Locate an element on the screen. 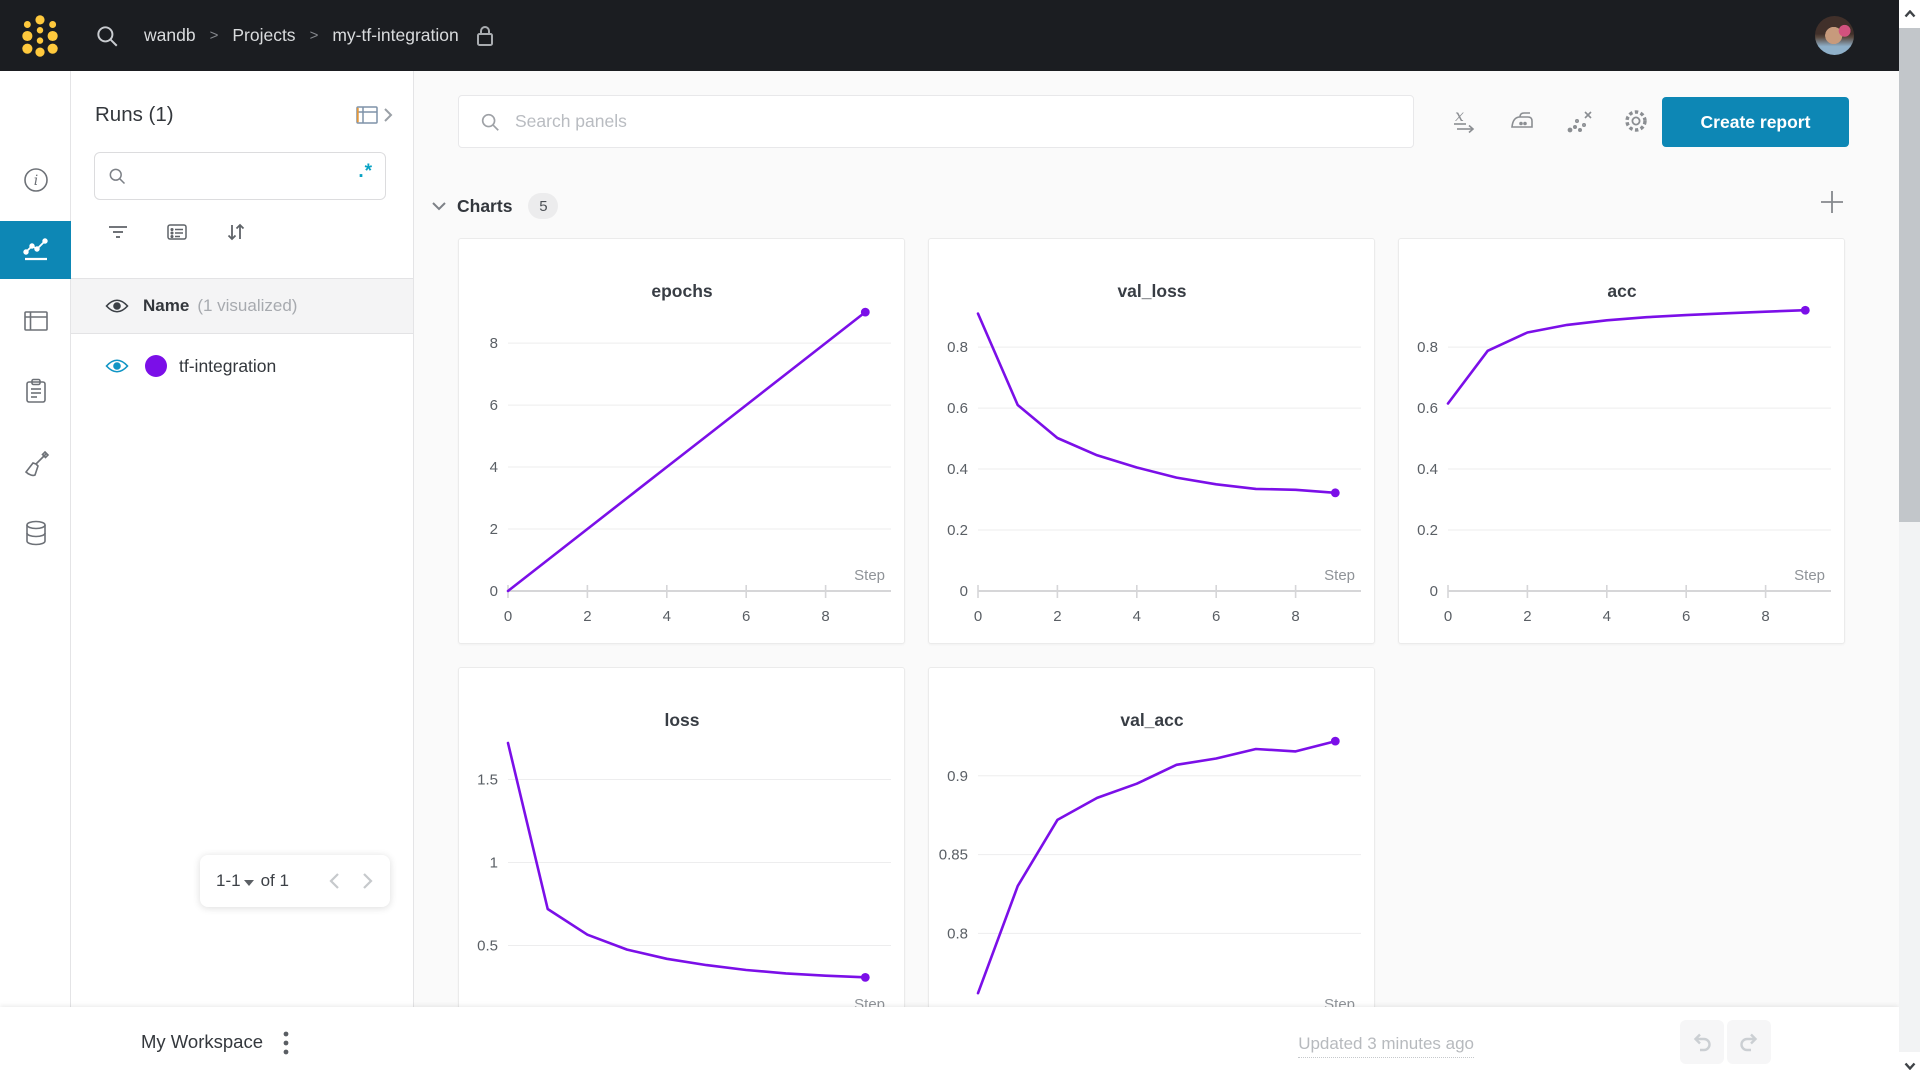  charts-section-title: Charts is located at coordinates (485, 205).